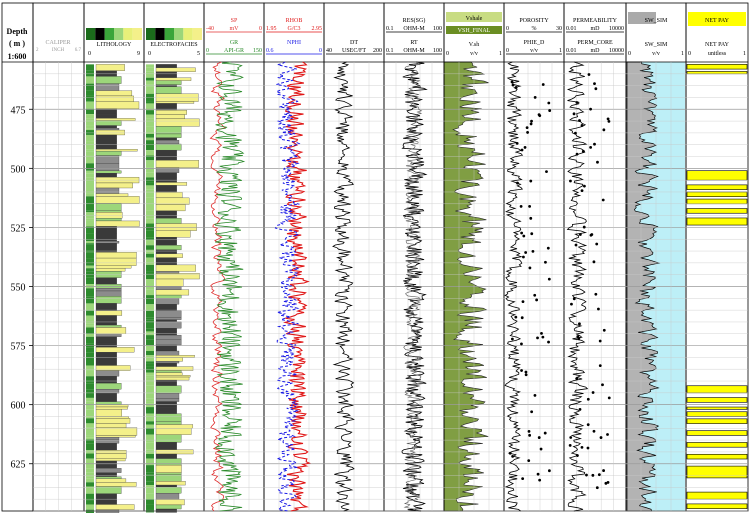  Describe the element at coordinates (413, 286) in the screenshot. I see `rt-curve` at that location.